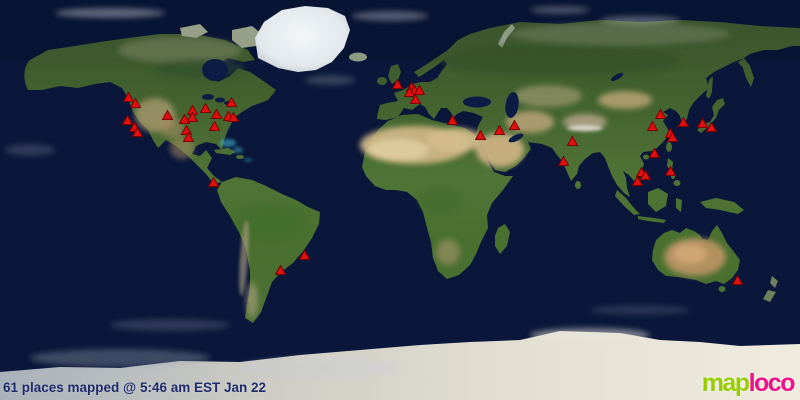  Describe the element at coordinates (516, 138) in the screenshot. I see `persian-gulf` at that location.